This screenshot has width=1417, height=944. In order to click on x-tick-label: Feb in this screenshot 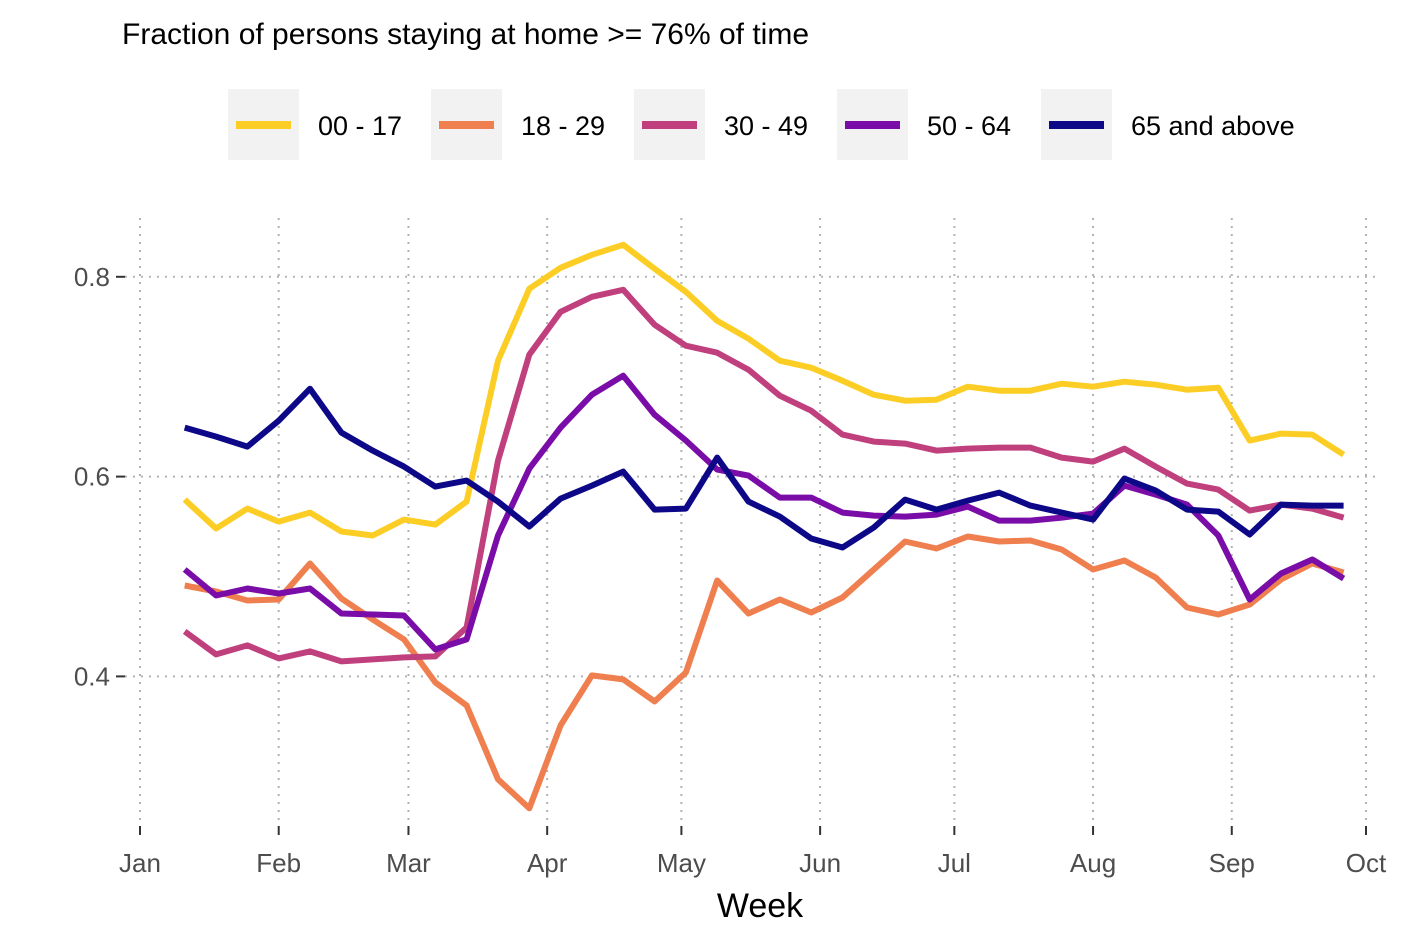, I will do `click(278, 863)`.